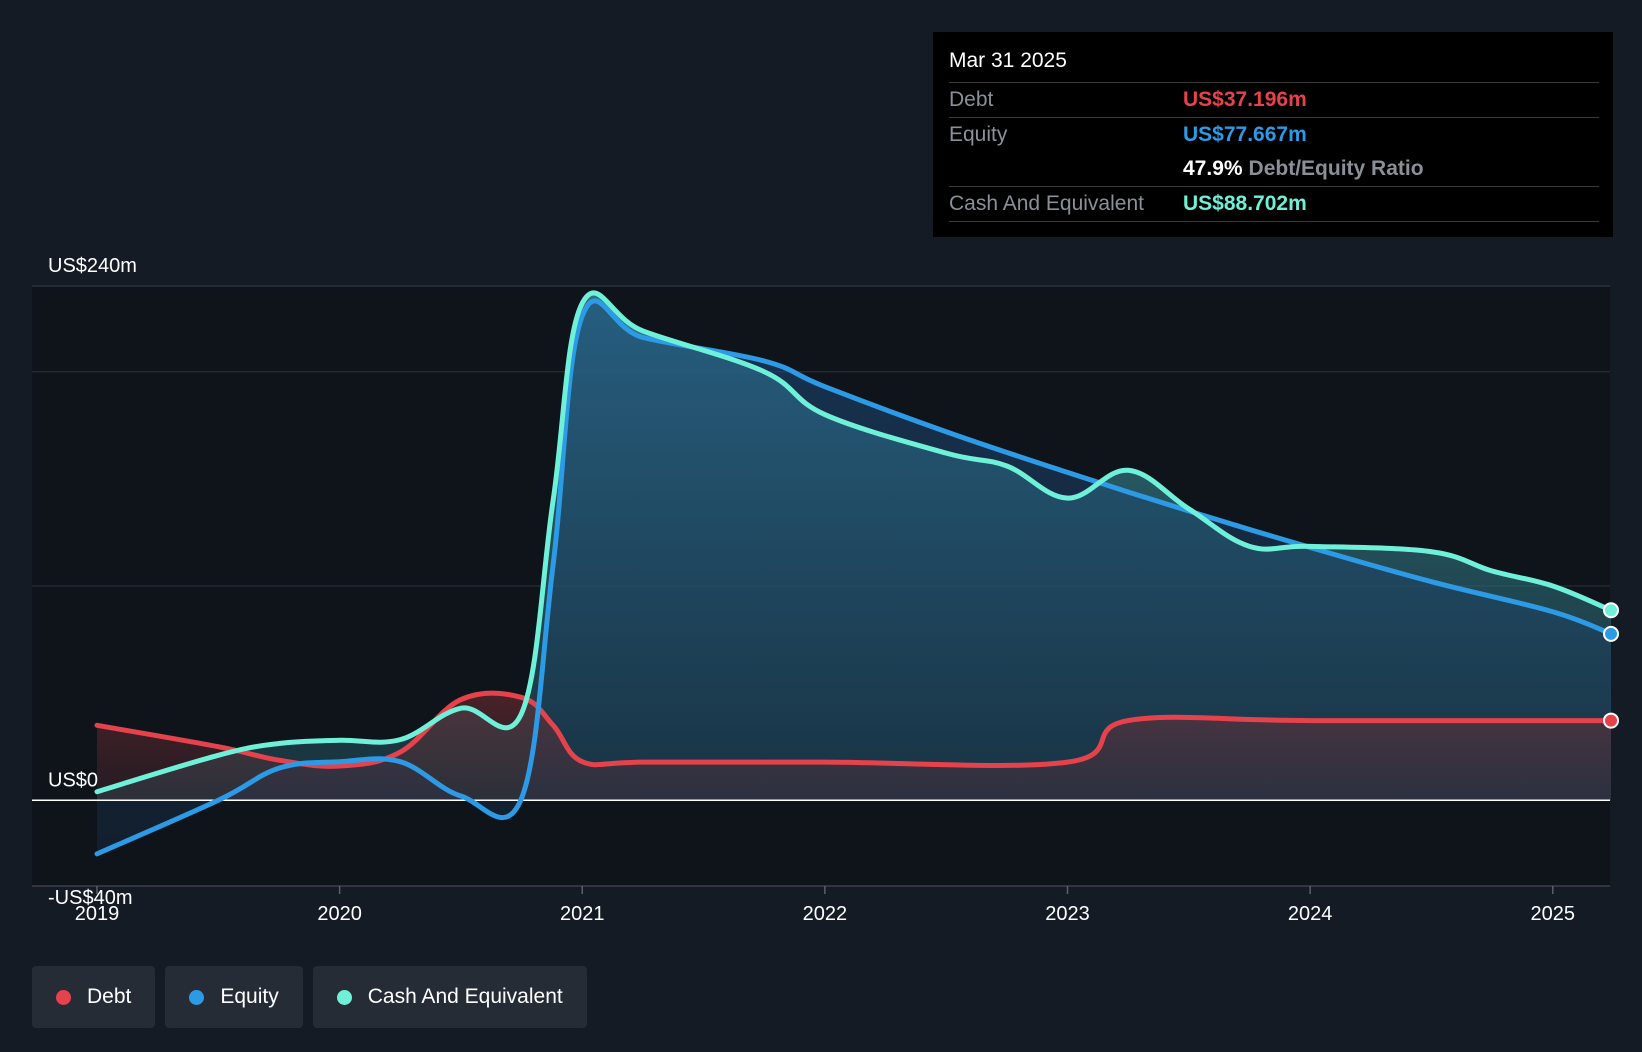  I want to click on legend-dot-equity-icon, so click(197, 997).